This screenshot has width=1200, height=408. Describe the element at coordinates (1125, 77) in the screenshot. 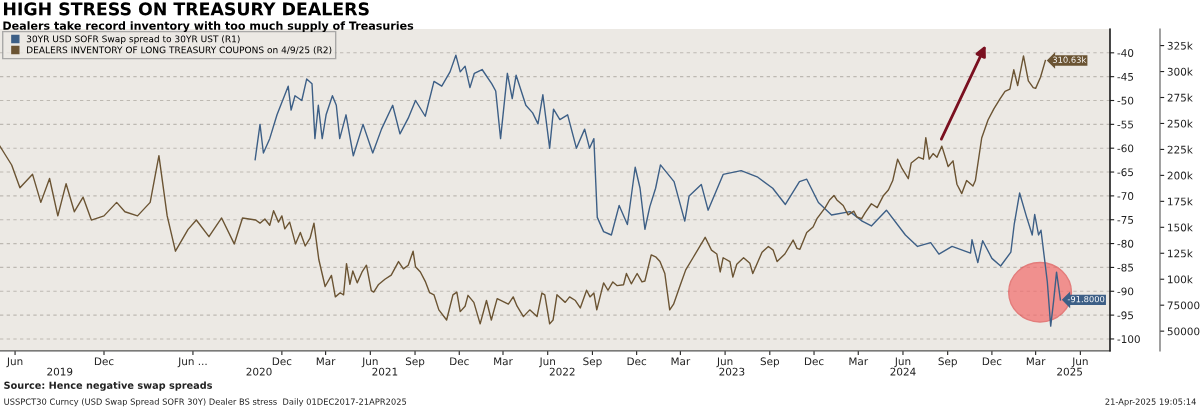

I see `y-tick-label: -45` at that location.